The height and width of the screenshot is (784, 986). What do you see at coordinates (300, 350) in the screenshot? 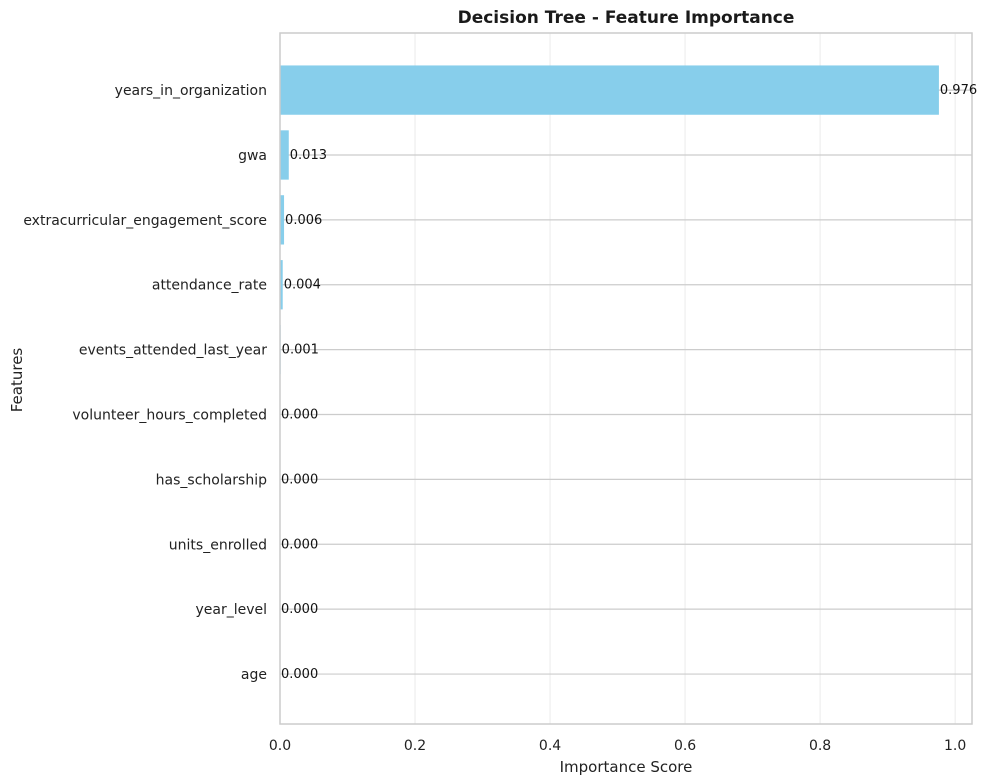
I see `data-label: 0.001` at bounding box center [300, 350].